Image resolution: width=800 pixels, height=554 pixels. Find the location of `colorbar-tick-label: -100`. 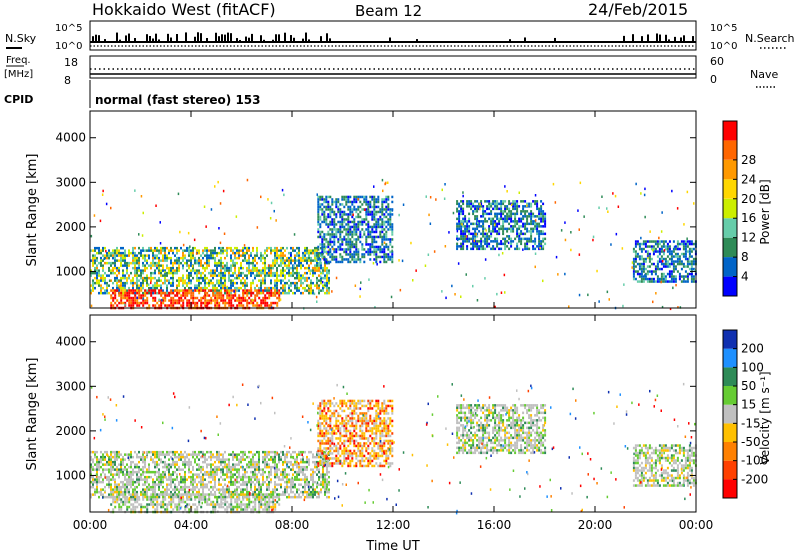

colorbar-tick-label: -100 is located at coordinates (754, 461).